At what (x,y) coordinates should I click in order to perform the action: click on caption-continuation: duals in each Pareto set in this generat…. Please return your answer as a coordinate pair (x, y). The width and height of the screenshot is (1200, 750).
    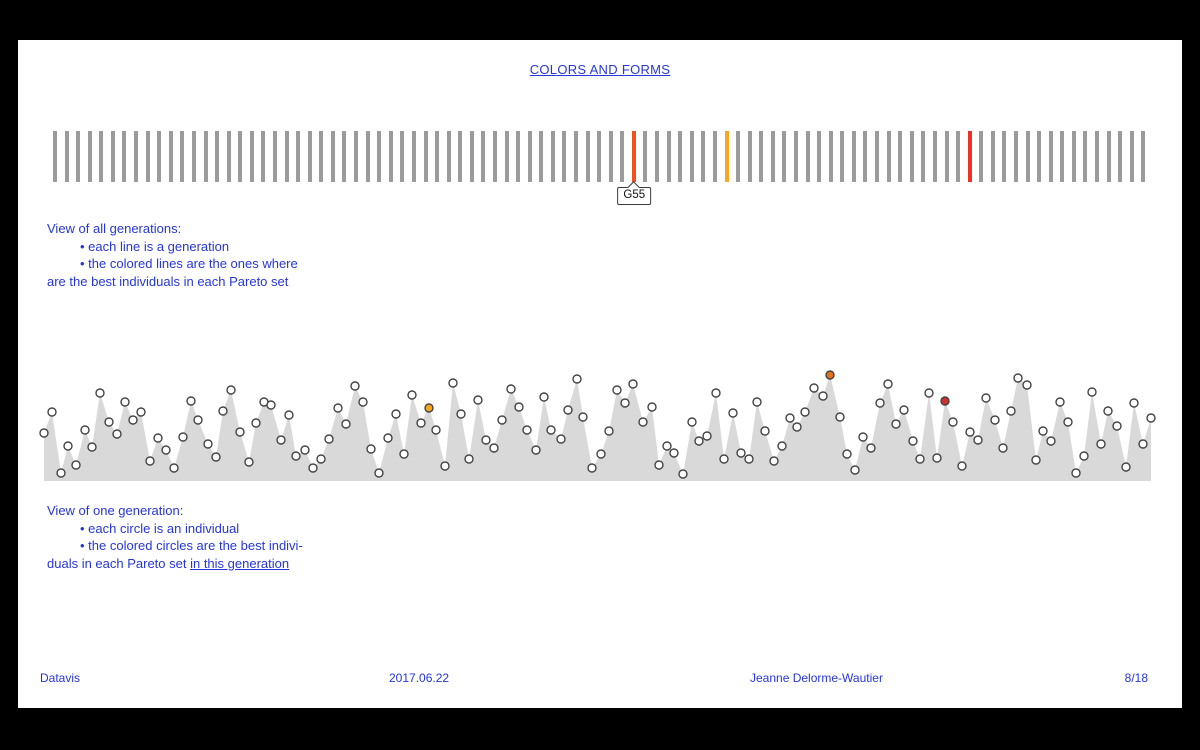
    Looking at the image, I should click on (212, 564).